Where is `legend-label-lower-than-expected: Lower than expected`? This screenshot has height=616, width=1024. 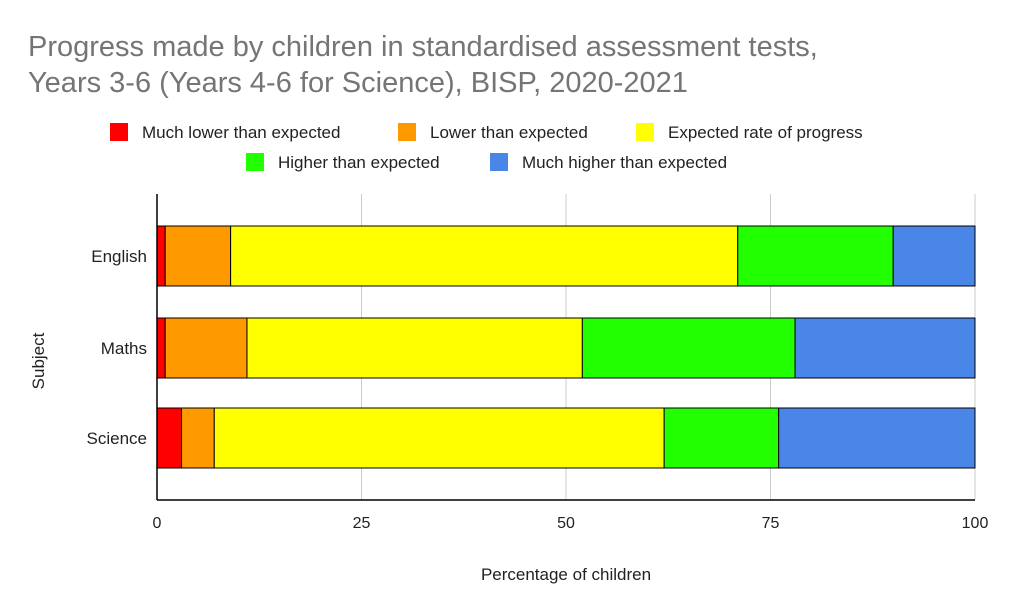 legend-label-lower-than-expected: Lower than expected is located at coordinates (509, 132).